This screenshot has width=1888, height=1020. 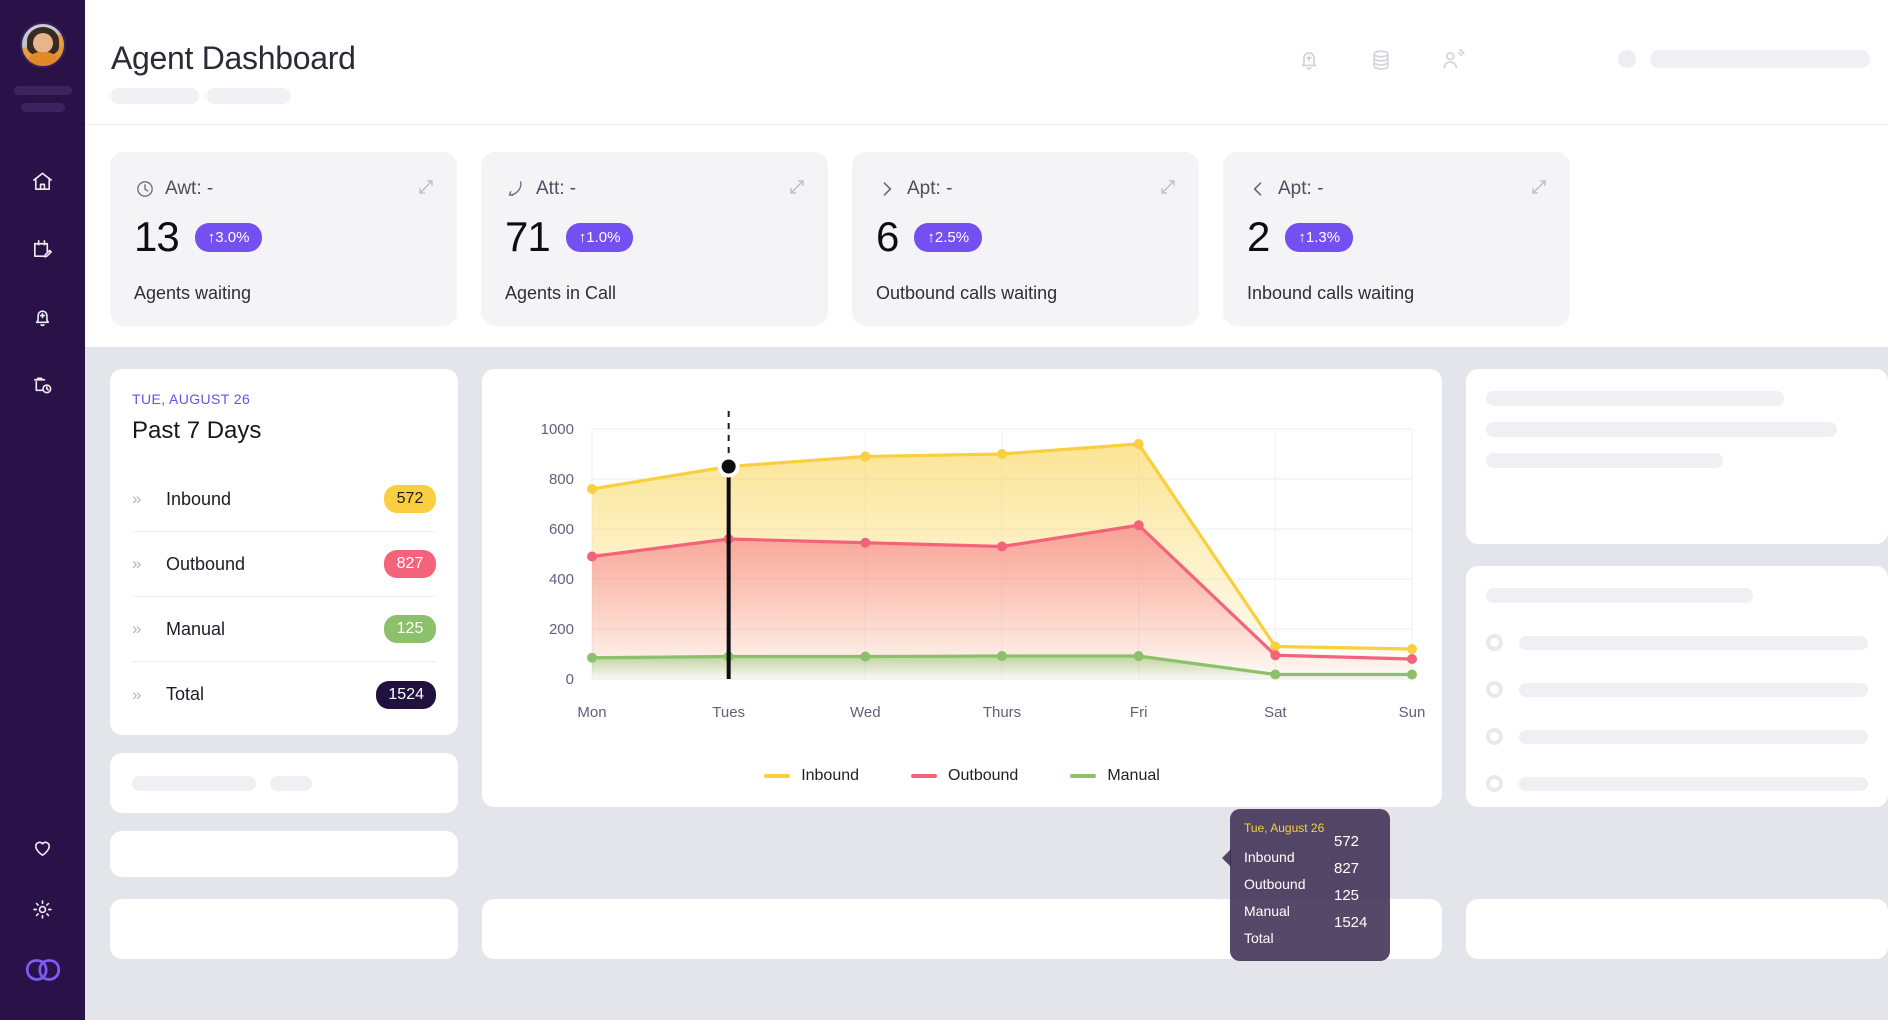 I want to click on sidebar-item-bell-plus, so click(x=43, y=317).